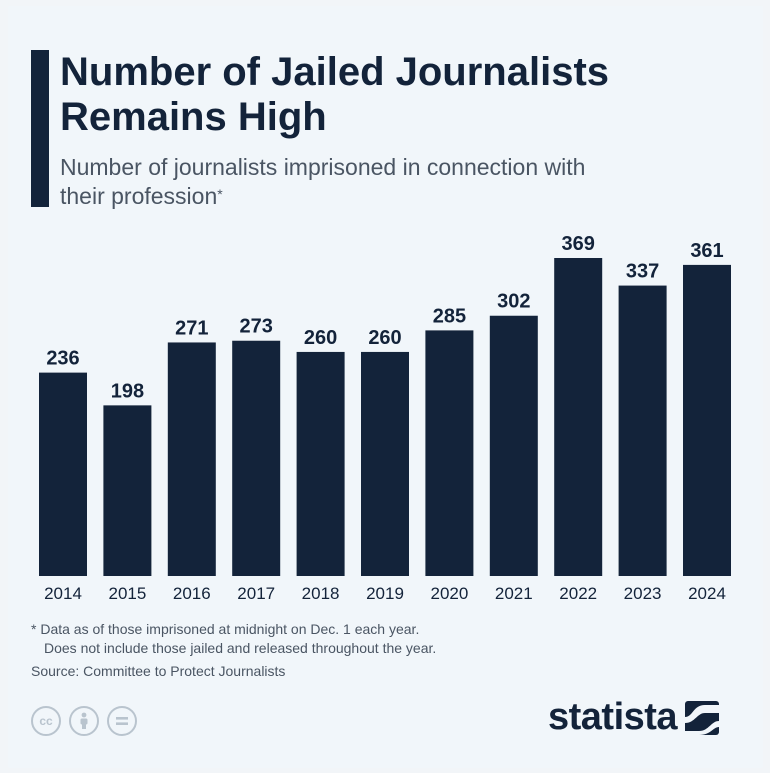 This screenshot has width=770, height=773. Describe the element at coordinates (613, 717) in the screenshot. I see `statista-logo-text: statista` at that location.